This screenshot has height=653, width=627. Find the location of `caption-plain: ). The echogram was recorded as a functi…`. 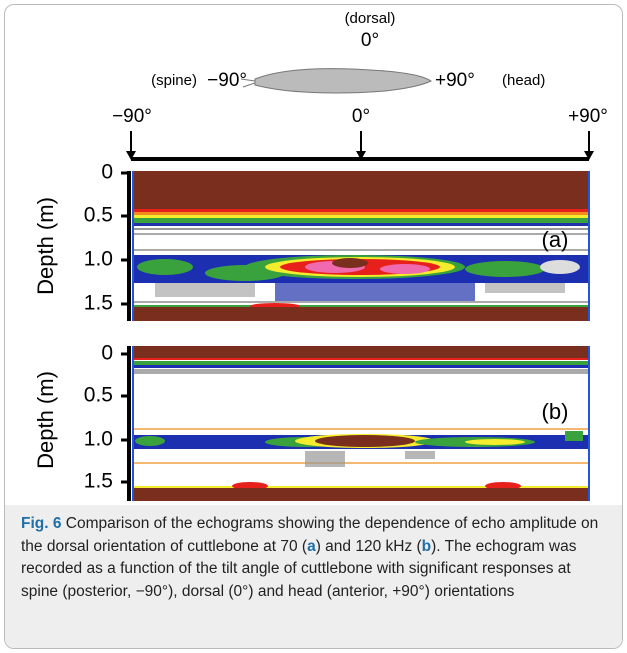

caption-plain: ). The echogram was recorded as a functi… is located at coordinates (299, 568).